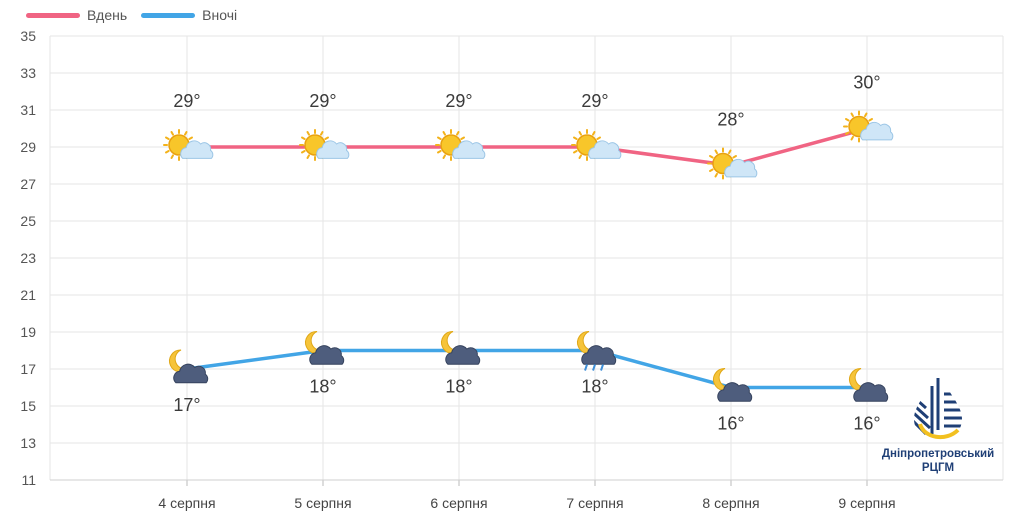 Image resolution: width=1024 pixels, height=518 pixels. What do you see at coordinates (458, 503) in the screenshot?
I see `x-tick-label: 6 серпня` at bounding box center [458, 503].